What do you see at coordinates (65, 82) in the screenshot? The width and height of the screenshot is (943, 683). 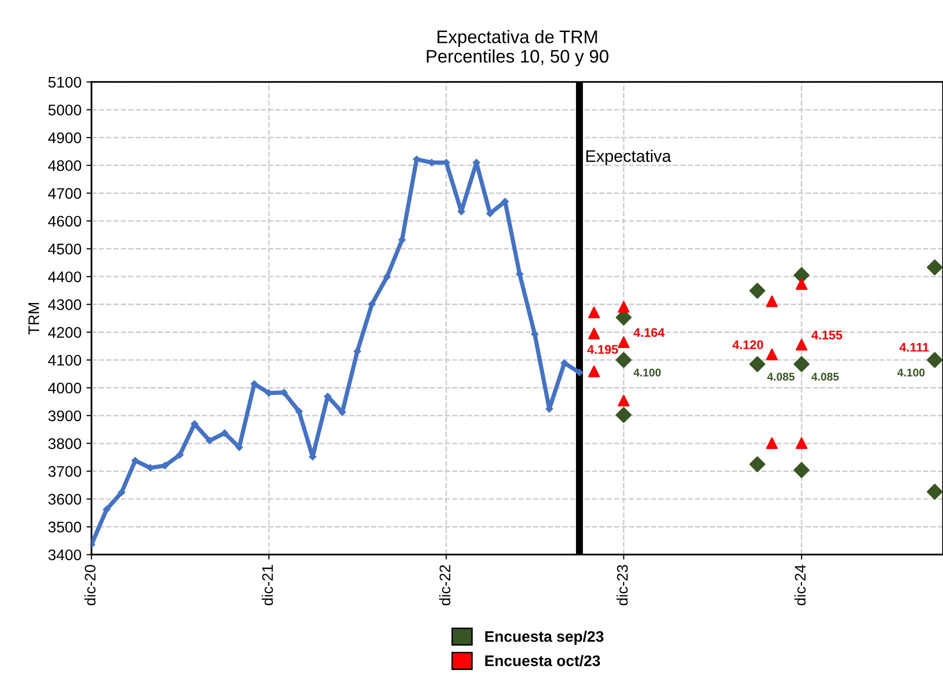 I see `y-tick-label: 5100` at bounding box center [65, 82].